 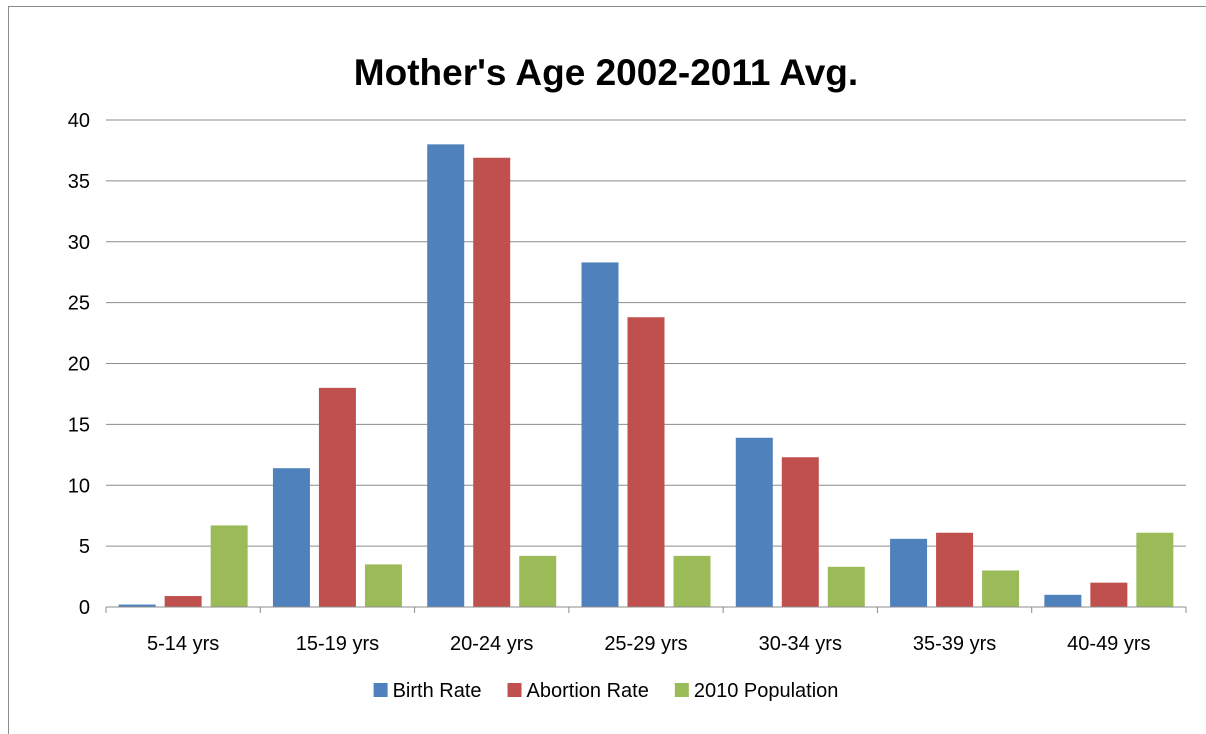 I want to click on y-tick-label: 0, so click(x=84, y=608).